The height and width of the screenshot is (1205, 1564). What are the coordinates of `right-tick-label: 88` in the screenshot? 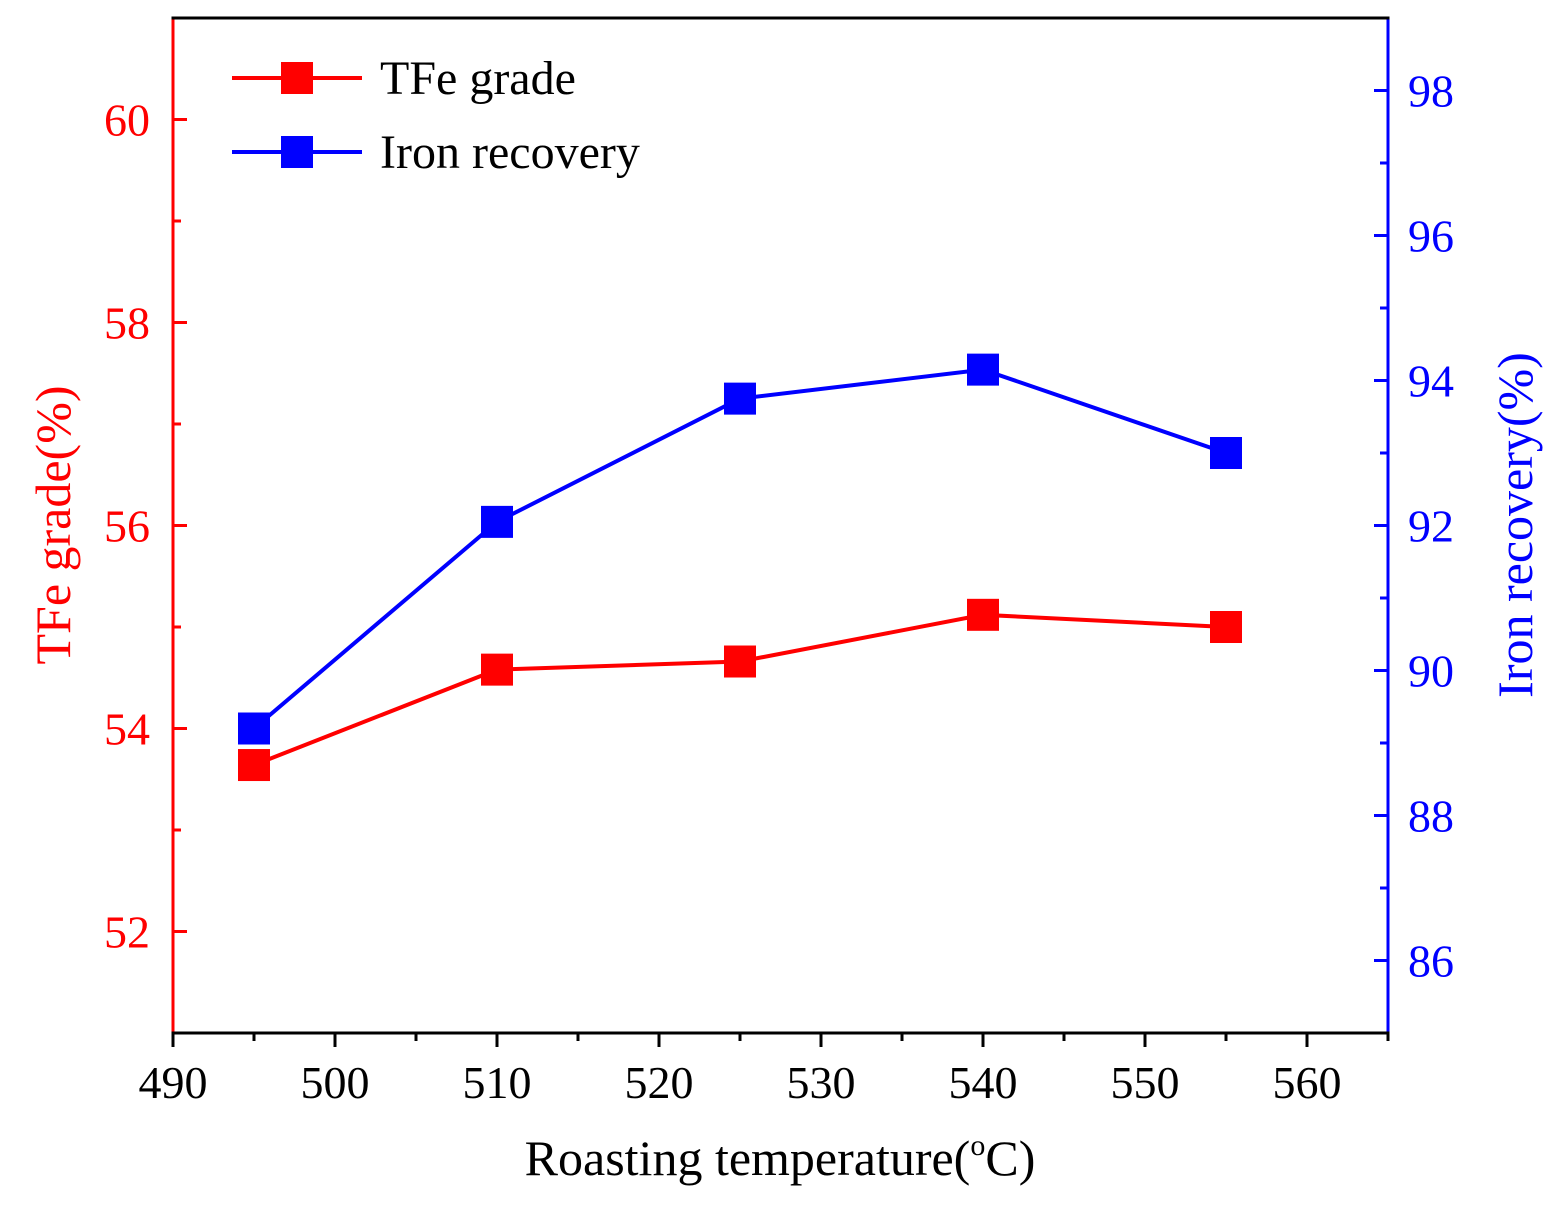 It's located at (1431, 816).